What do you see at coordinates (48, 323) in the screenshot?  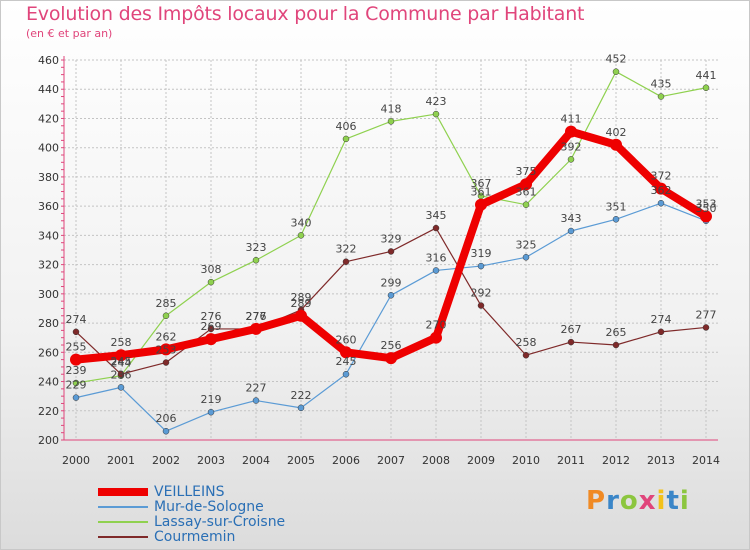 I see `y-tick-label: 280` at bounding box center [48, 323].